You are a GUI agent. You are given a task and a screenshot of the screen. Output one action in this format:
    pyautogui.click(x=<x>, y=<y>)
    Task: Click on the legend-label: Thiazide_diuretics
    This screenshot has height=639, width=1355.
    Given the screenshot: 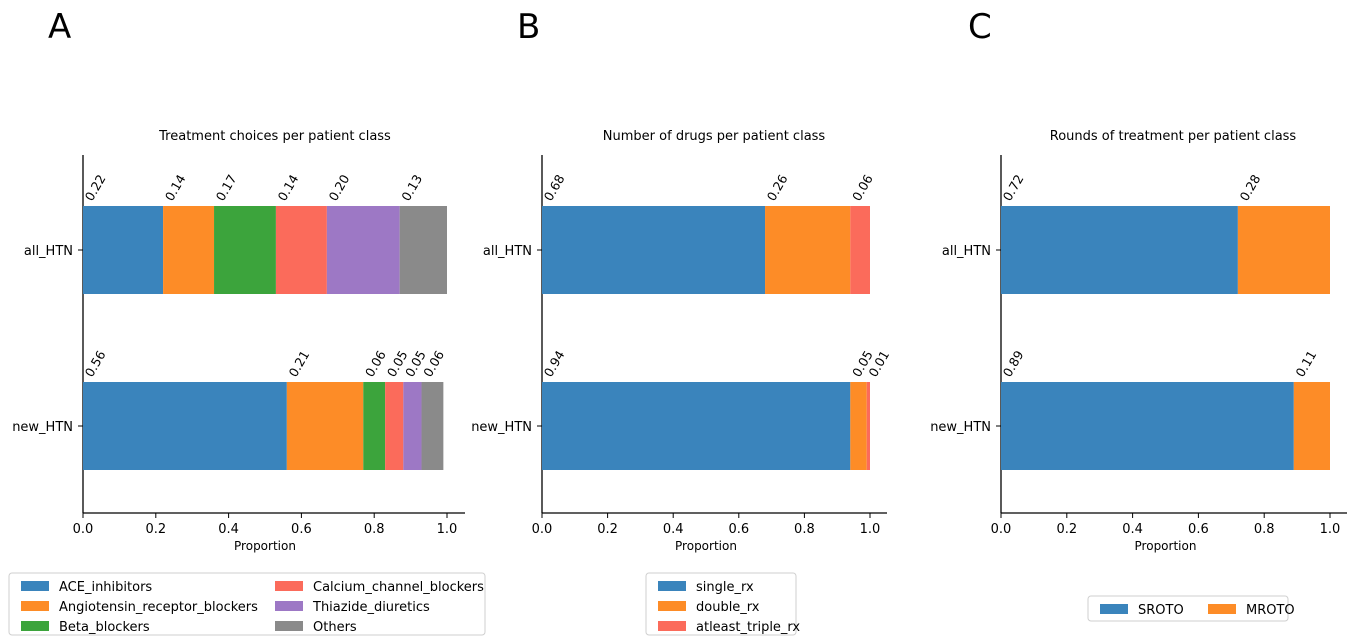 What is the action you would take?
    pyautogui.click(x=371, y=607)
    